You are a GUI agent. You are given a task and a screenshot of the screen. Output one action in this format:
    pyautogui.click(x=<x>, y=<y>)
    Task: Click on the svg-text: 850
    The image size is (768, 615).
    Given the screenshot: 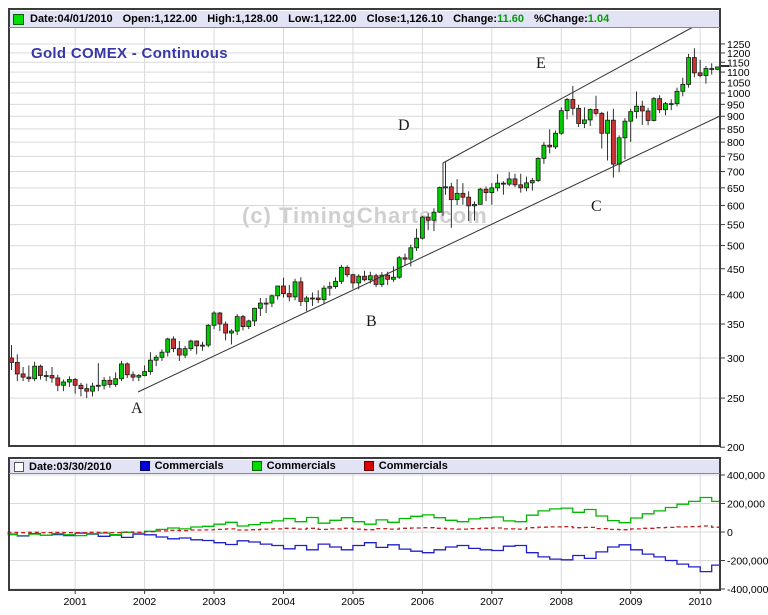 What is the action you would take?
    pyautogui.click(x=736, y=130)
    